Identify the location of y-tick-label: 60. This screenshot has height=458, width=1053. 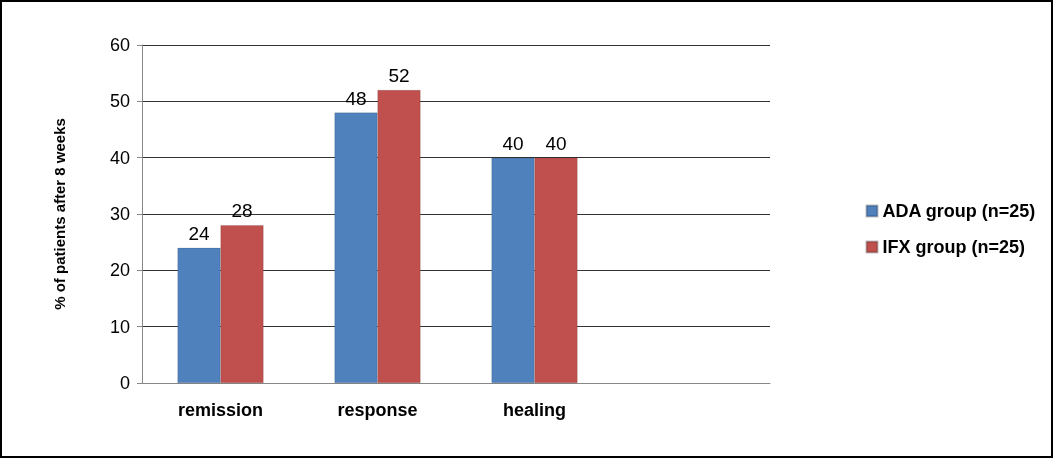
(119, 45).